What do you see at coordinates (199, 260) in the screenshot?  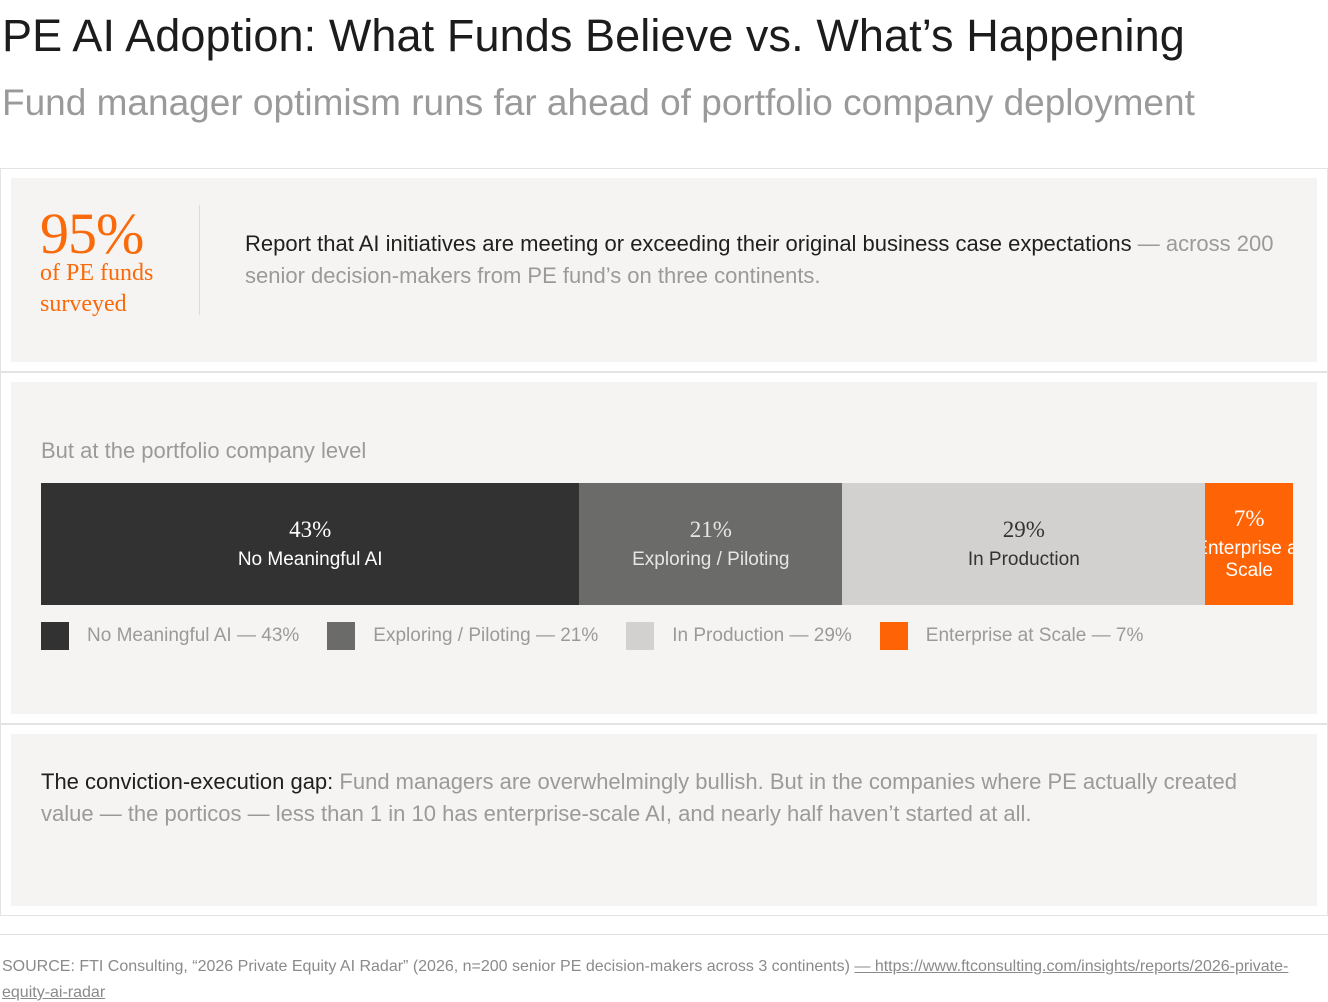 I see `stat-divider` at bounding box center [199, 260].